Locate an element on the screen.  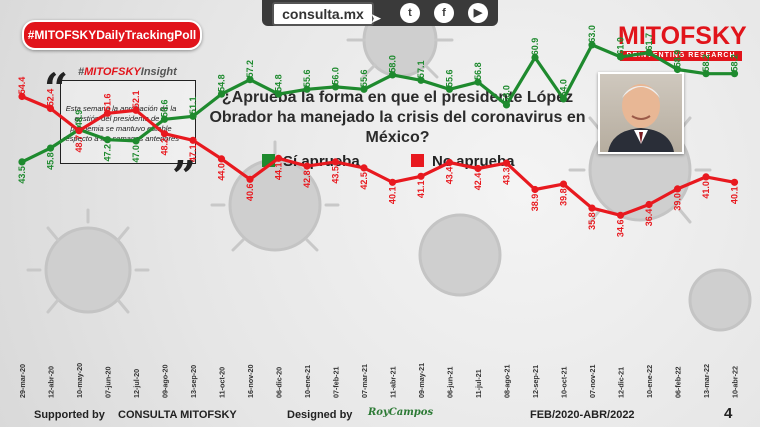
close-quote-icon: ” is located at coordinates (184, 176).